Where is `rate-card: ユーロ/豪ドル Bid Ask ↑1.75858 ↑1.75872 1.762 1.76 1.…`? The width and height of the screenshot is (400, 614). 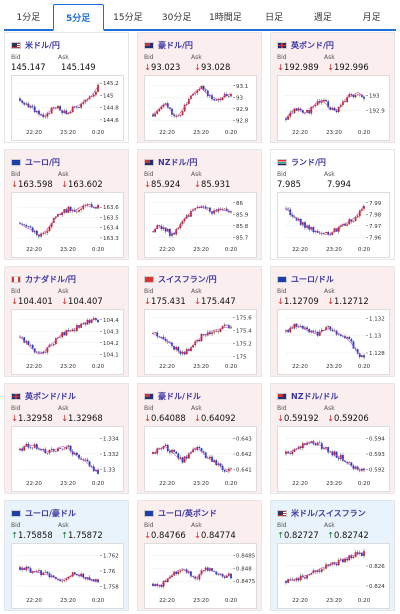
rate-card: ユーロ/豪ドル Bid Ask ↑1.75858 ↑1.75872 1.762 1.76 1.… is located at coordinates (66, 555).